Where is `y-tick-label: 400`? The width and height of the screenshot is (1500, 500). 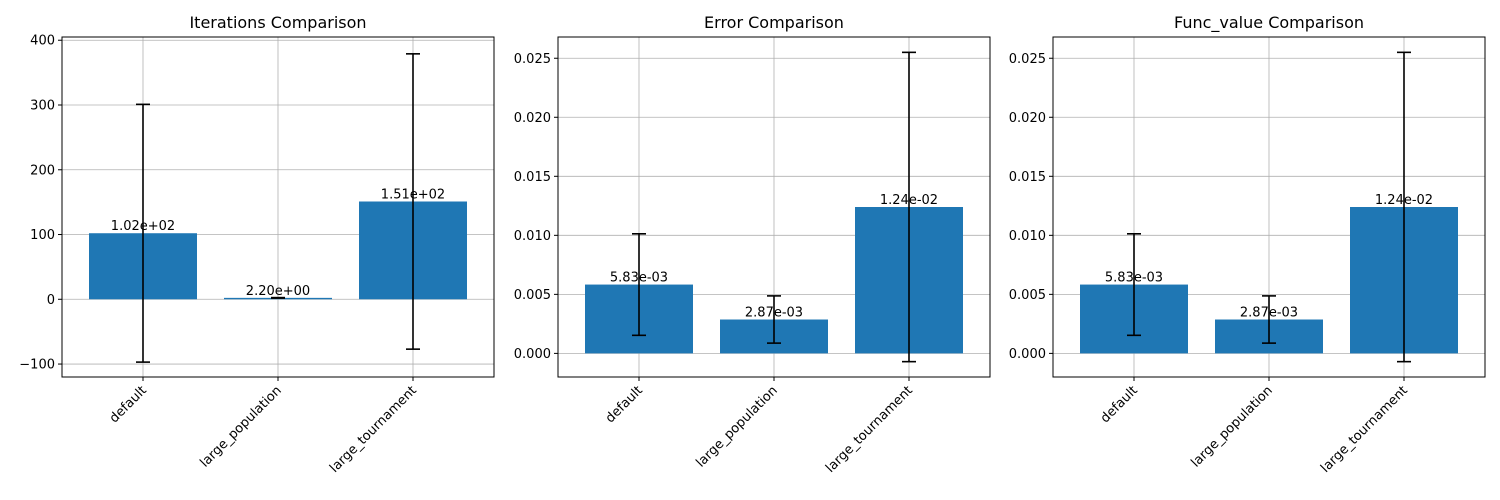 y-tick-label: 400 is located at coordinates (42, 41).